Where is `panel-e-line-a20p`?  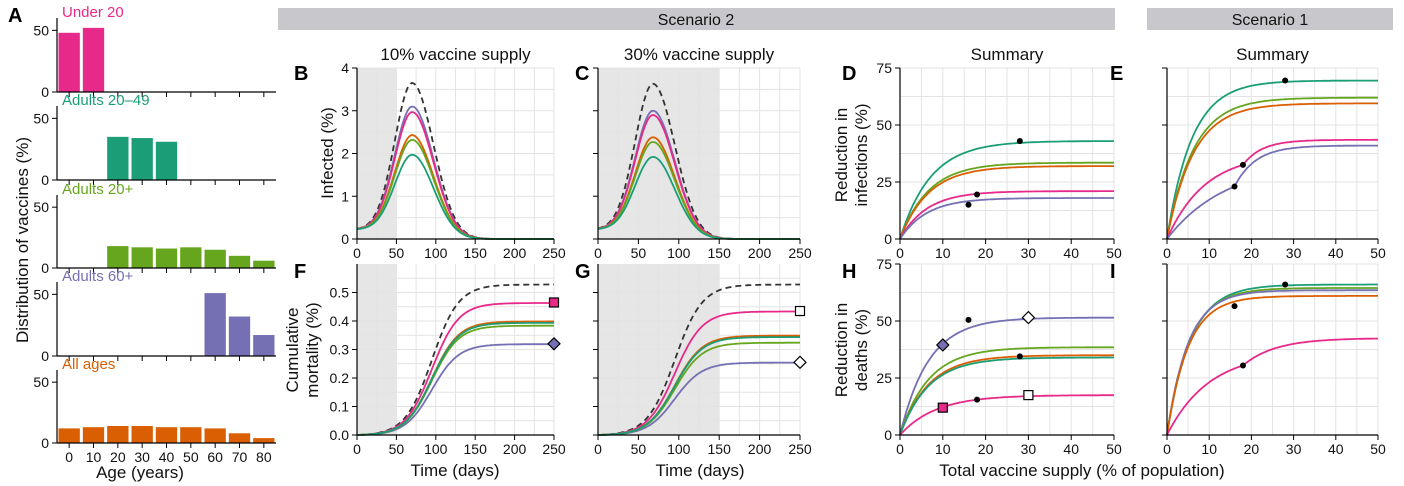
panel-e-line-a20p is located at coordinates (1272, 168).